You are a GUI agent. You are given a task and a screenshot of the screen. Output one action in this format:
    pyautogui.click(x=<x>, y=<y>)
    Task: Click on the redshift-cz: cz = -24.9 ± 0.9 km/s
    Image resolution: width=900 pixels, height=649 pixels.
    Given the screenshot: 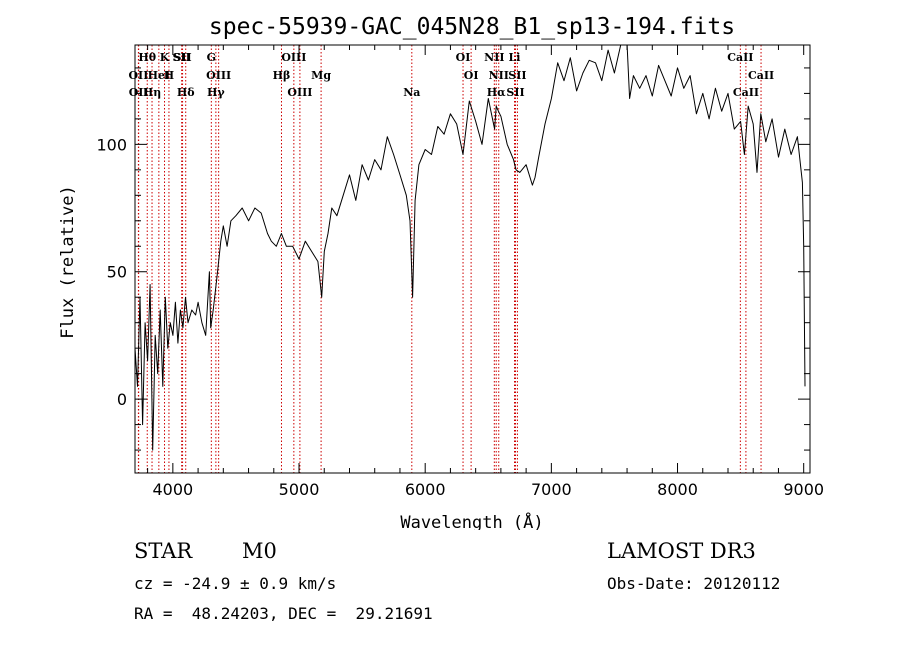 What is the action you would take?
    pyautogui.click(x=235, y=583)
    